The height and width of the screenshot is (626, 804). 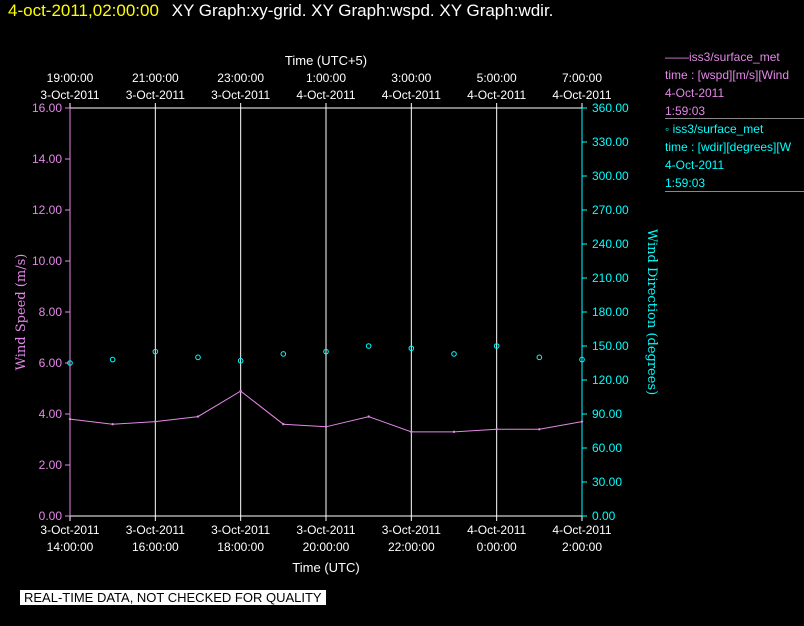 I want to click on top-tick-label-time: 1:00:00, so click(x=326, y=78).